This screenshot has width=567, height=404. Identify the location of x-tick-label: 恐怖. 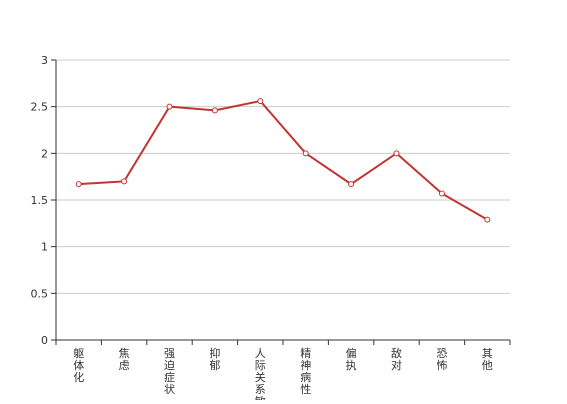
(441, 359).